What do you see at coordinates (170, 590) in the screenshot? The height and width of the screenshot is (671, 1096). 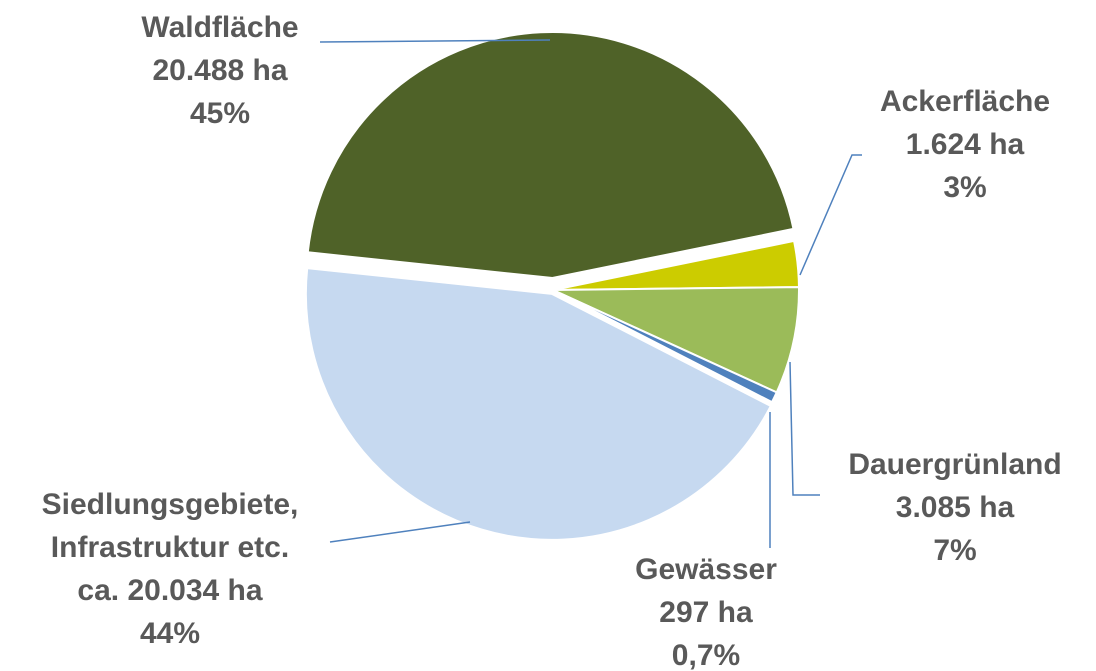 I see `area-label: ca. 20.034 ha` at bounding box center [170, 590].